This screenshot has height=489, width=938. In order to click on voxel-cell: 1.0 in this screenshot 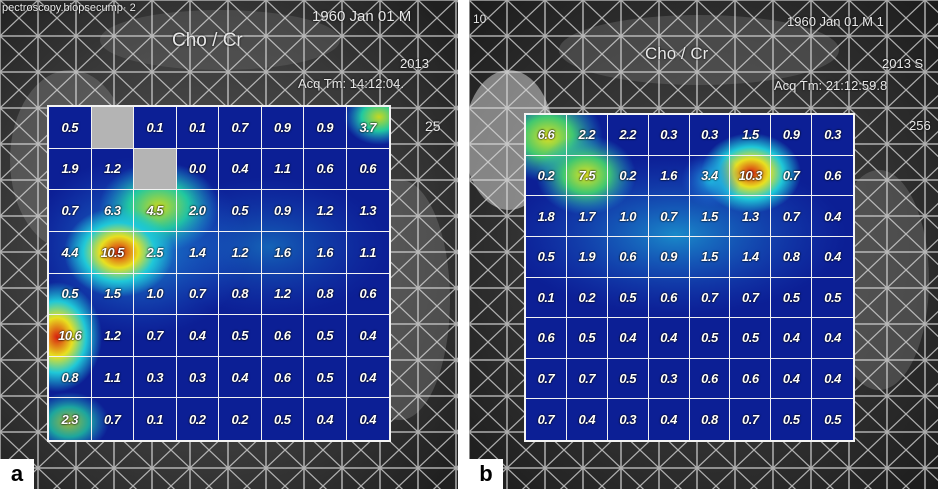, I will do `click(628, 216)`.